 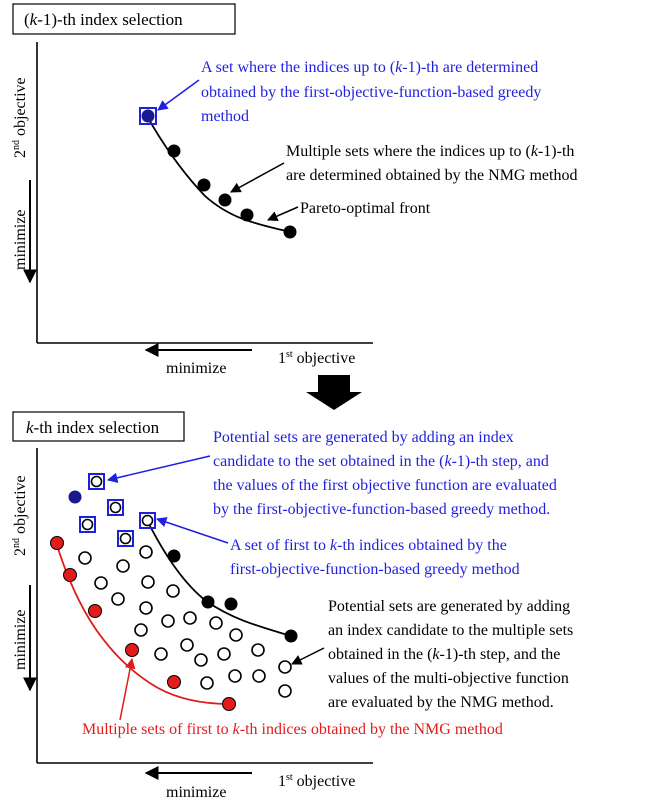 What do you see at coordinates (334, 392) in the screenshot?
I see `step-transition-arrow` at bounding box center [334, 392].